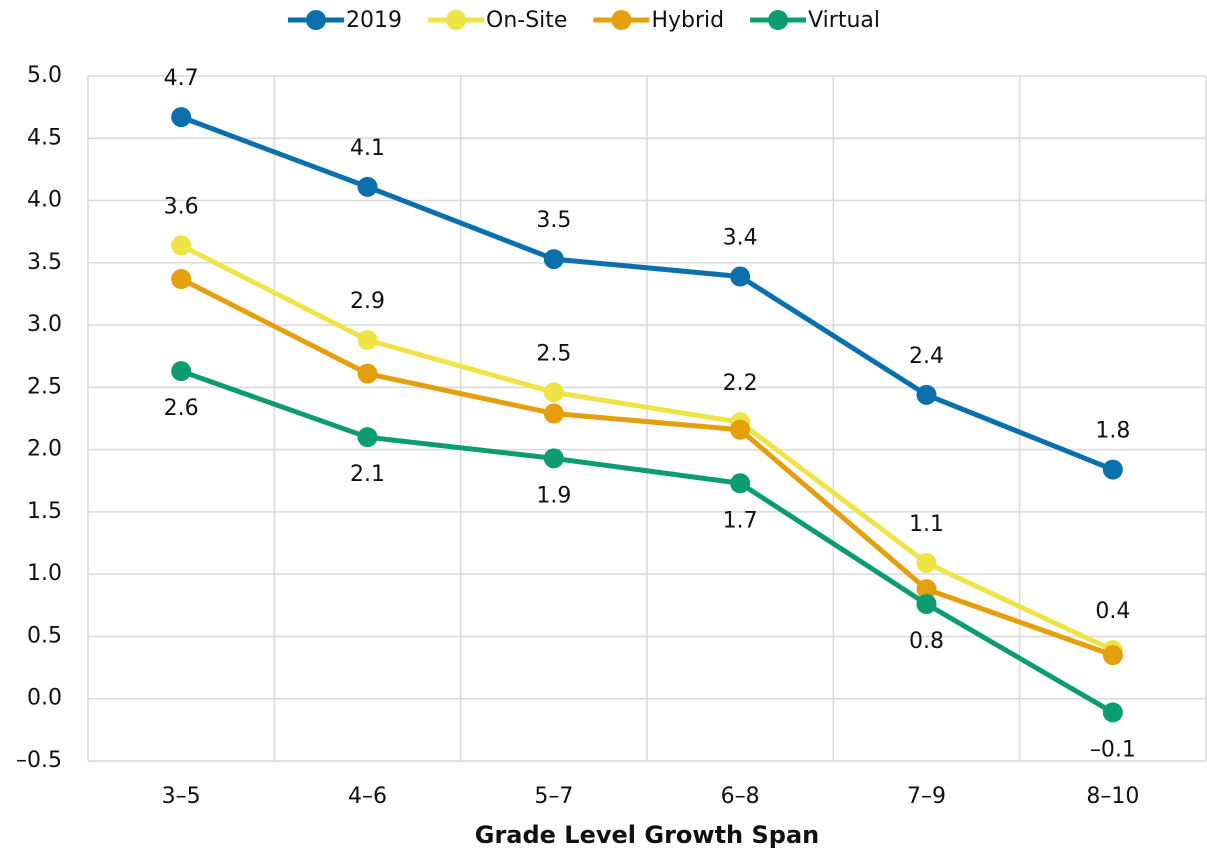 Image resolution: width=1207 pixels, height=854 pixels. Describe the element at coordinates (44, 75) in the screenshot. I see `y-tick-label: 5.0` at that location.